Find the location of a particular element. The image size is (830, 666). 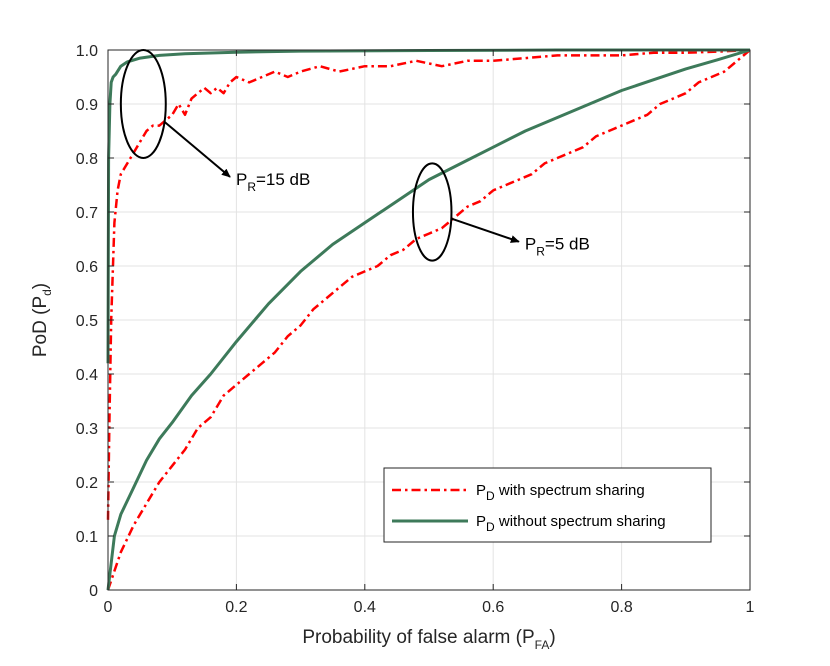

y-axis-label-main: PoD (P is located at coordinates (40, 326).